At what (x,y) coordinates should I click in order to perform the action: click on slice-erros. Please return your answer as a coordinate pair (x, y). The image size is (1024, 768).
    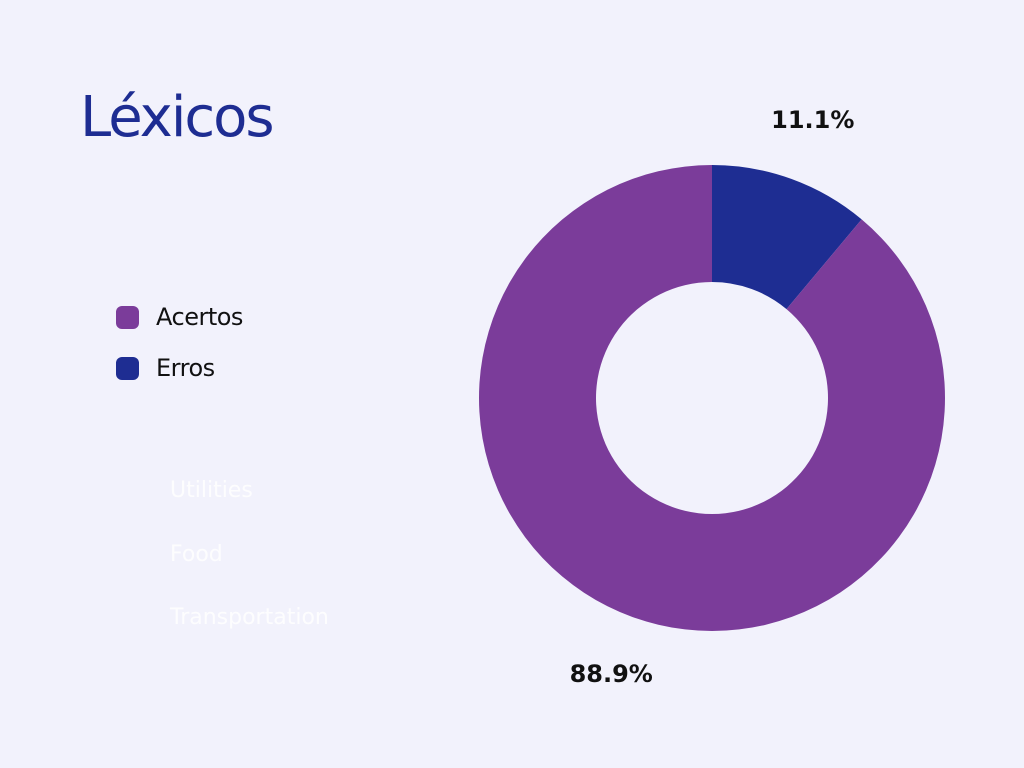
    Looking at the image, I should click on (787, 237).